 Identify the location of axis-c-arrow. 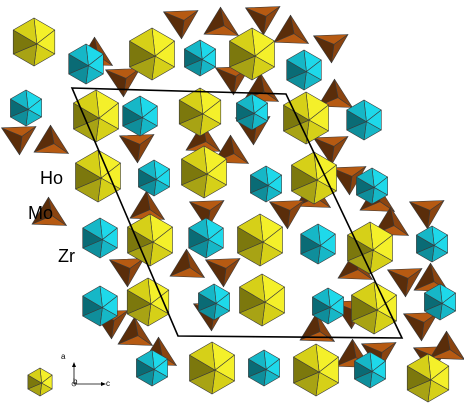
(103, 384).